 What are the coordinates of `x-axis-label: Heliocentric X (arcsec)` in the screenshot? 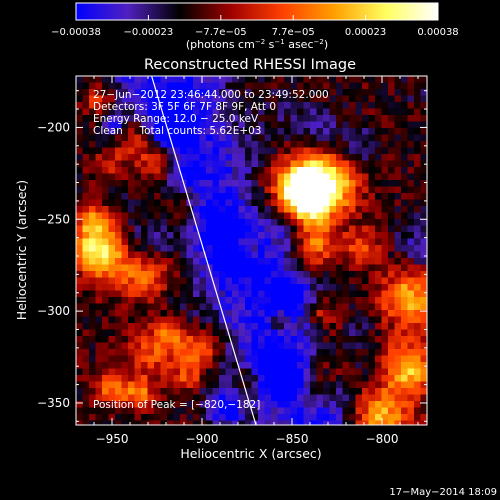 It's located at (250, 453).